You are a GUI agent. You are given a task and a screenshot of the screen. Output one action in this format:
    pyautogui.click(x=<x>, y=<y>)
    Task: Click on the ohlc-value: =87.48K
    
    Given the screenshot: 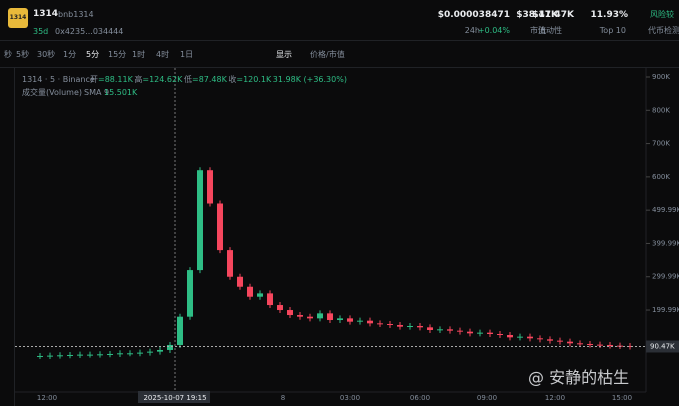 What is the action you would take?
    pyautogui.click(x=209, y=79)
    